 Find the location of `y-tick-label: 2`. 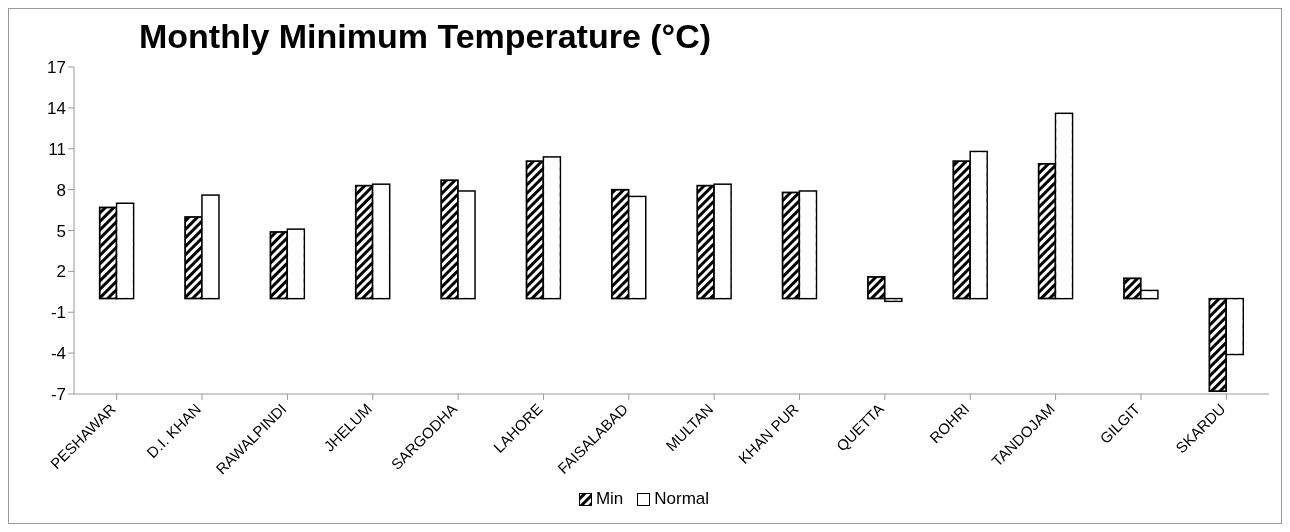

y-tick-label: 2 is located at coordinates (61, 272).